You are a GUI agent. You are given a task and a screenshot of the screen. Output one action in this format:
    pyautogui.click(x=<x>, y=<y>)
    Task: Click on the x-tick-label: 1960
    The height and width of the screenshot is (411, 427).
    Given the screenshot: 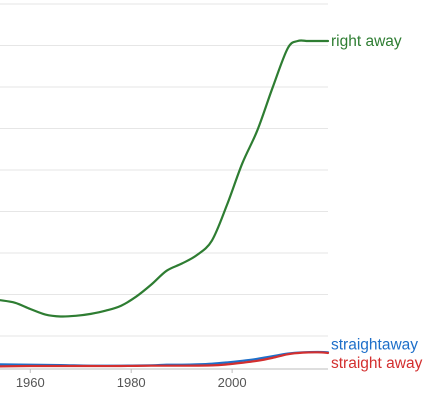 What is the action you would take?
    pyautogui.click(x=30, y=382)
    